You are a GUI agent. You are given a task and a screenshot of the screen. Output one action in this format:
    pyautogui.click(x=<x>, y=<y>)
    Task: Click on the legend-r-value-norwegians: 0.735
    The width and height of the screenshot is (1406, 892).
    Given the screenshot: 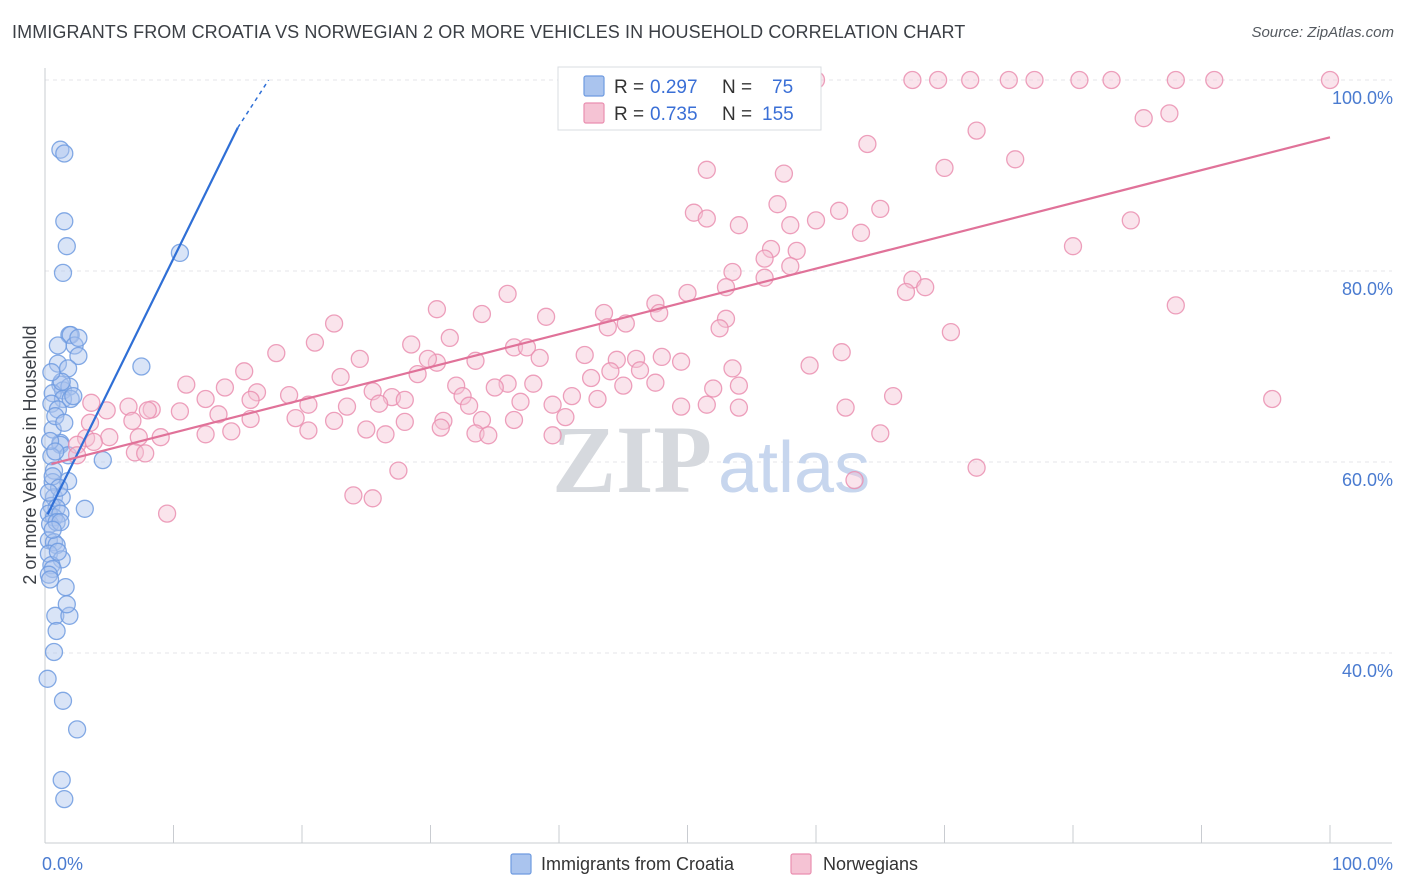 What is the action you would take?
    pyautogui.click(x=674, y=114)
    